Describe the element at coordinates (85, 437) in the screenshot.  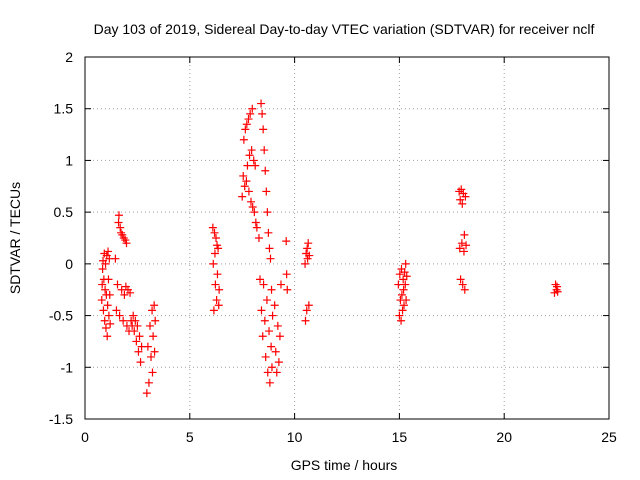
I see `x-tick-label: 0` at that location.